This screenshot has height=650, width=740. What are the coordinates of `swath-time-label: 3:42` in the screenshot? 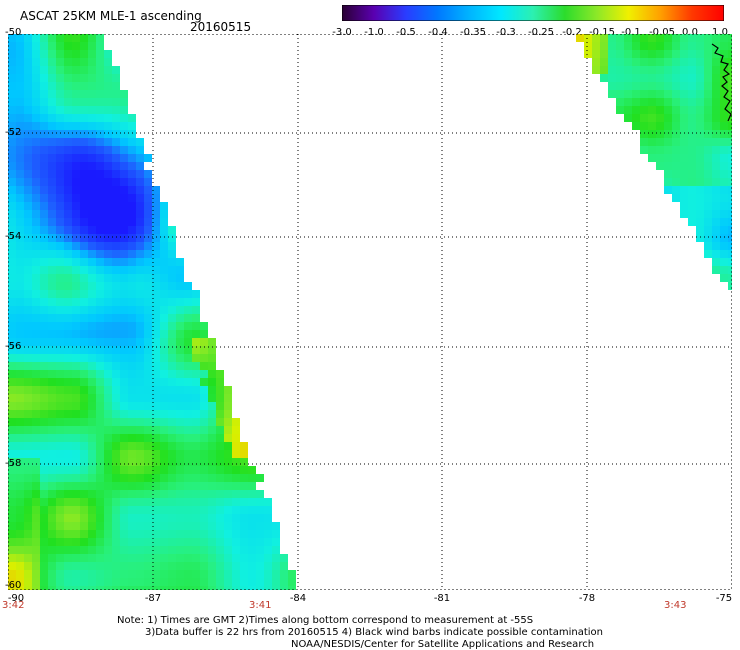 It's located at (13, 605).